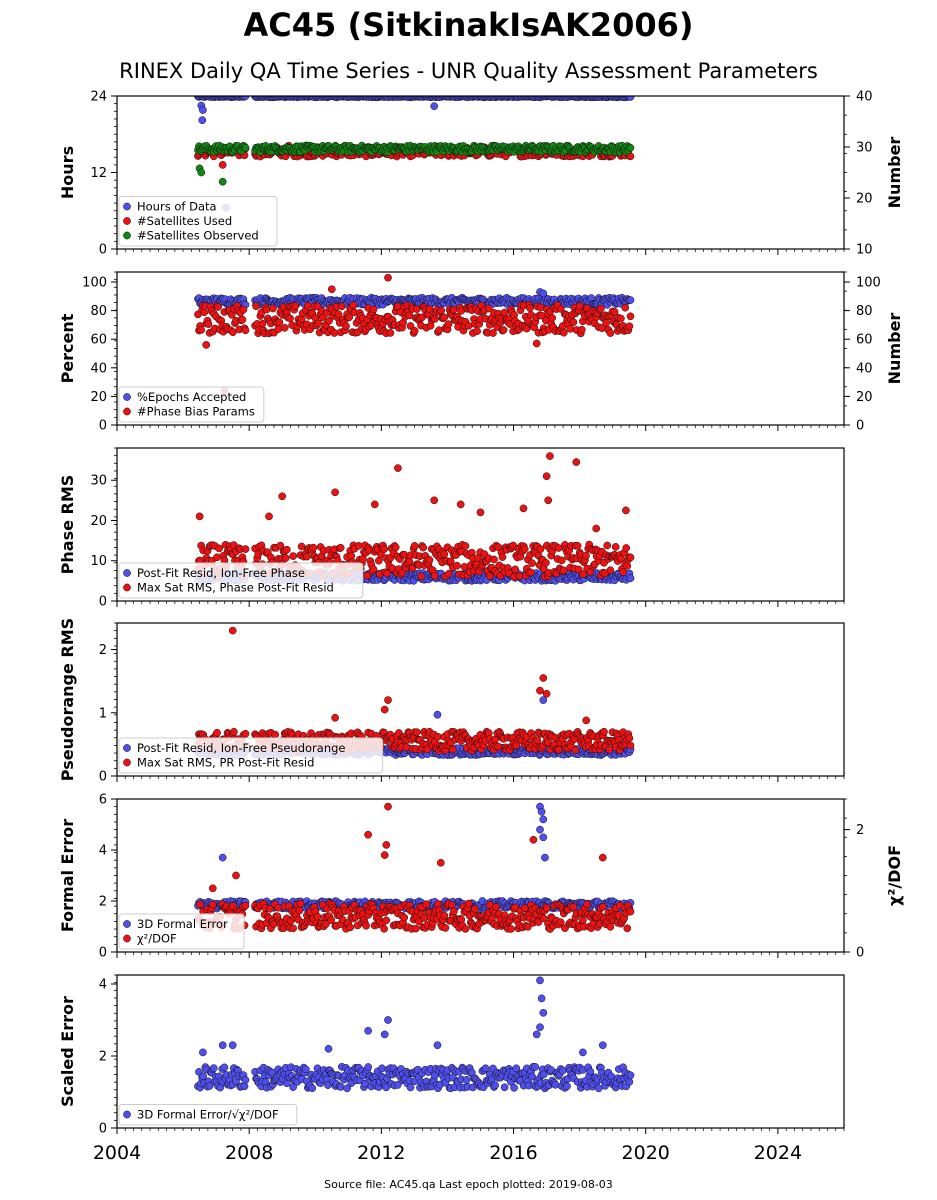 The image size is (937, 1200). What do you see at coordinates (184, 221) in the screenshot?
I see `legend-label: #Satellites Used` at bounding box center [184, 221].